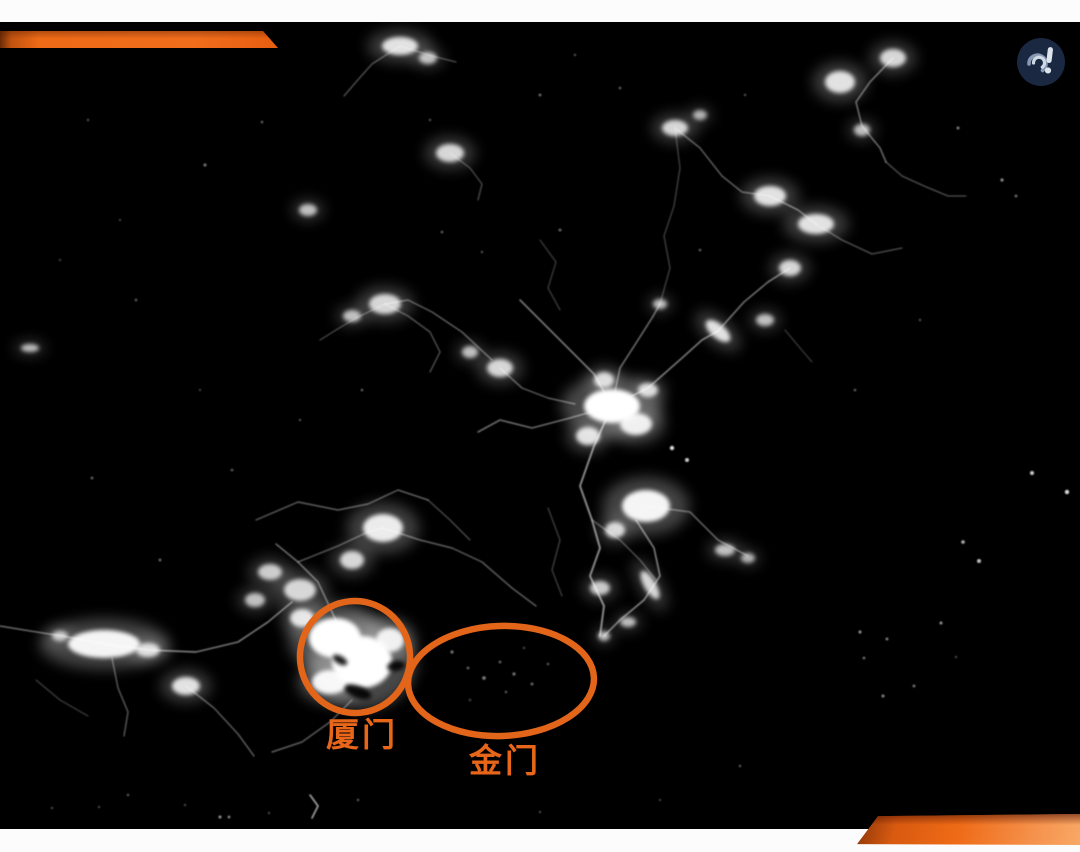 This screenshot has width=1080, height=852. I want to click on bottom-white-strip, so click(540, 840).